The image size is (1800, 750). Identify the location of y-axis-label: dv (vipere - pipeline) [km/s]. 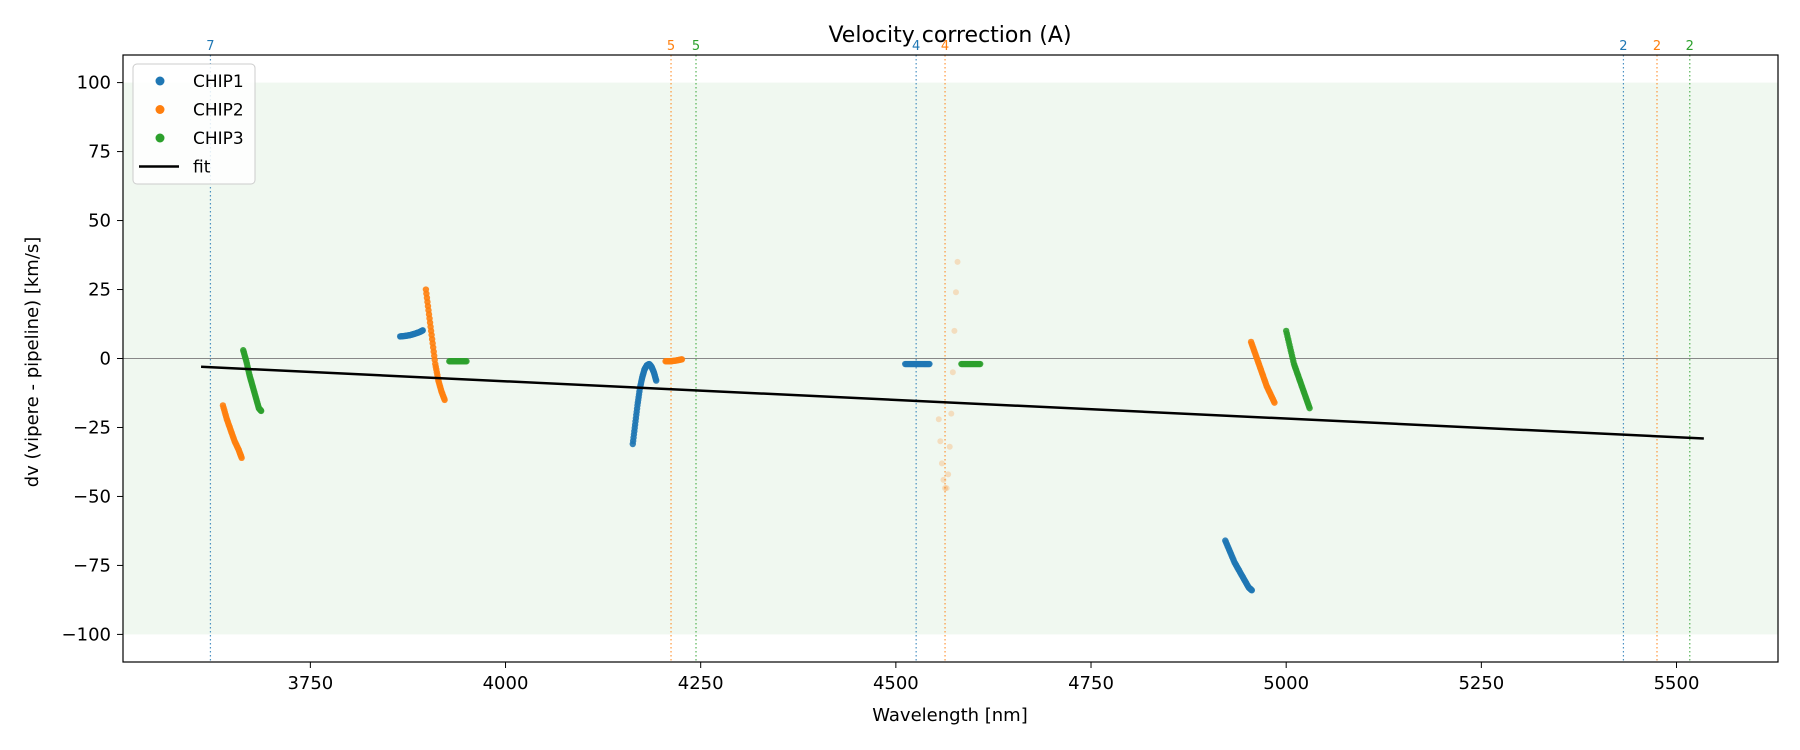
(32, 362).